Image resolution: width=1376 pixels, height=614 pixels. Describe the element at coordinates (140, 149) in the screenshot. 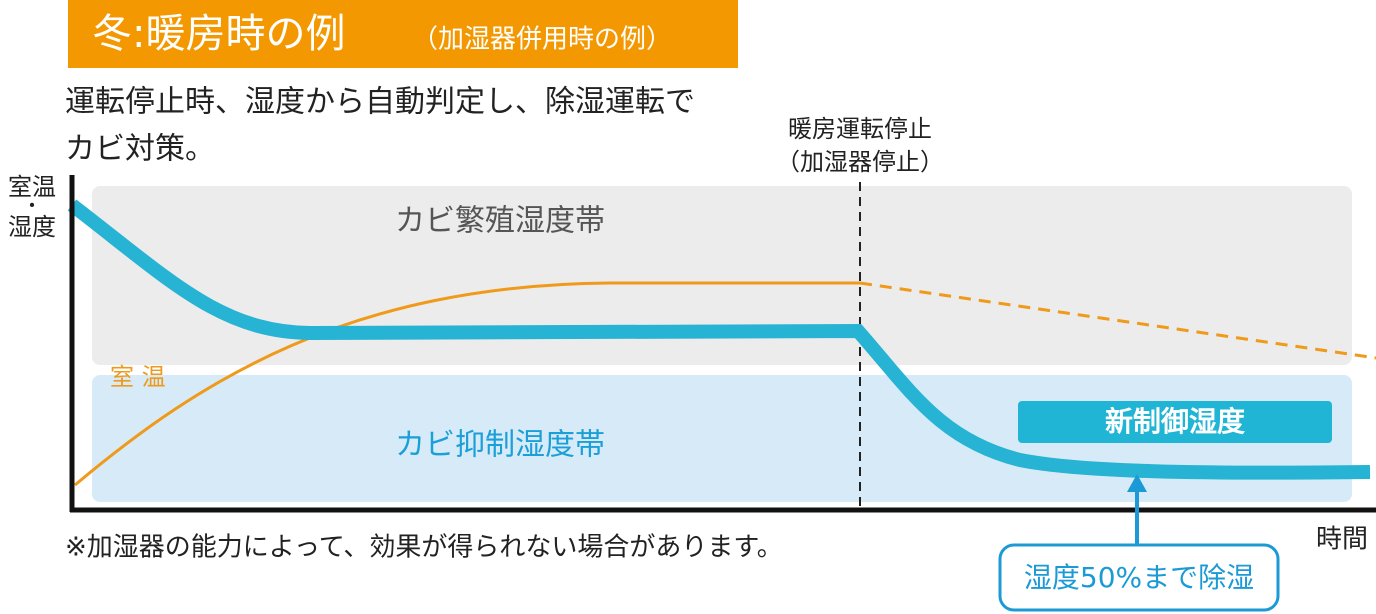

I see `description-line: カビ対策。` at that location.